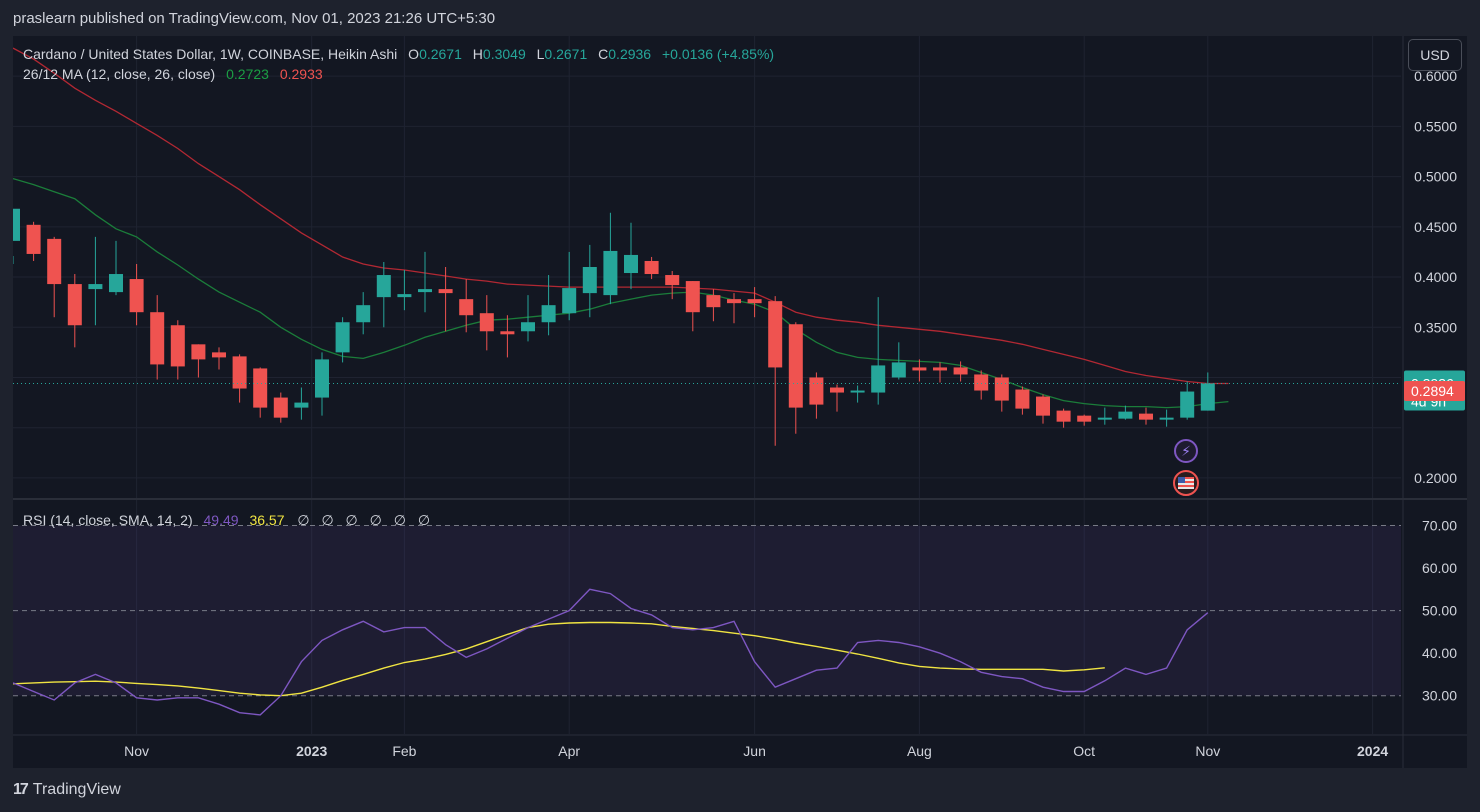  What do you see at coordinates (1439, 568) in the screenshot?
I see `rsi-tick-label: 60.00` at bounding box center [1439, 568].